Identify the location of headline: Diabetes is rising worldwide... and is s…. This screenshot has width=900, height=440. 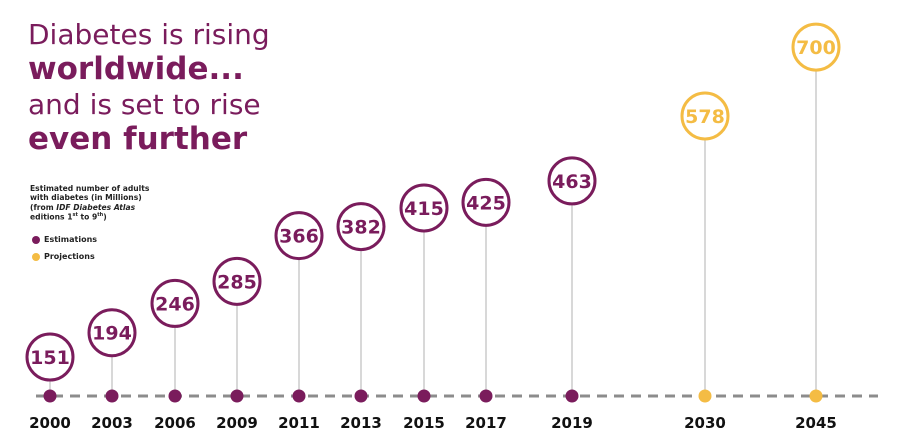
(163, 87).